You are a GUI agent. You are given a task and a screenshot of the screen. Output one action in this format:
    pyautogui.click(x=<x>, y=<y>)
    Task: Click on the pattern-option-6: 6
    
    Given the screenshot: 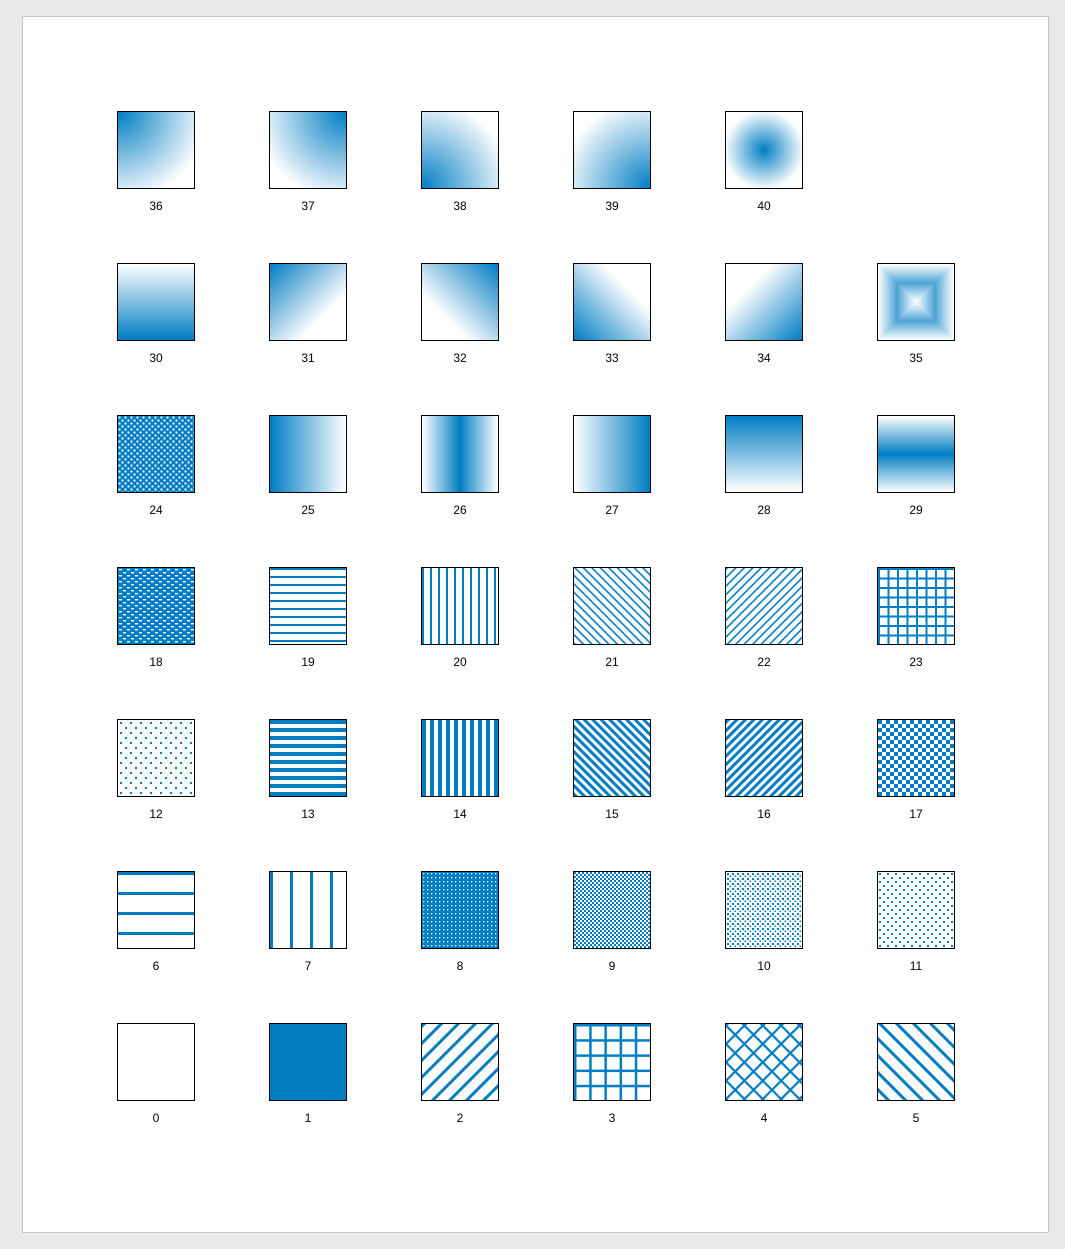 What is the action you would take?
    pyautogui.click(x=156, y=926)
    